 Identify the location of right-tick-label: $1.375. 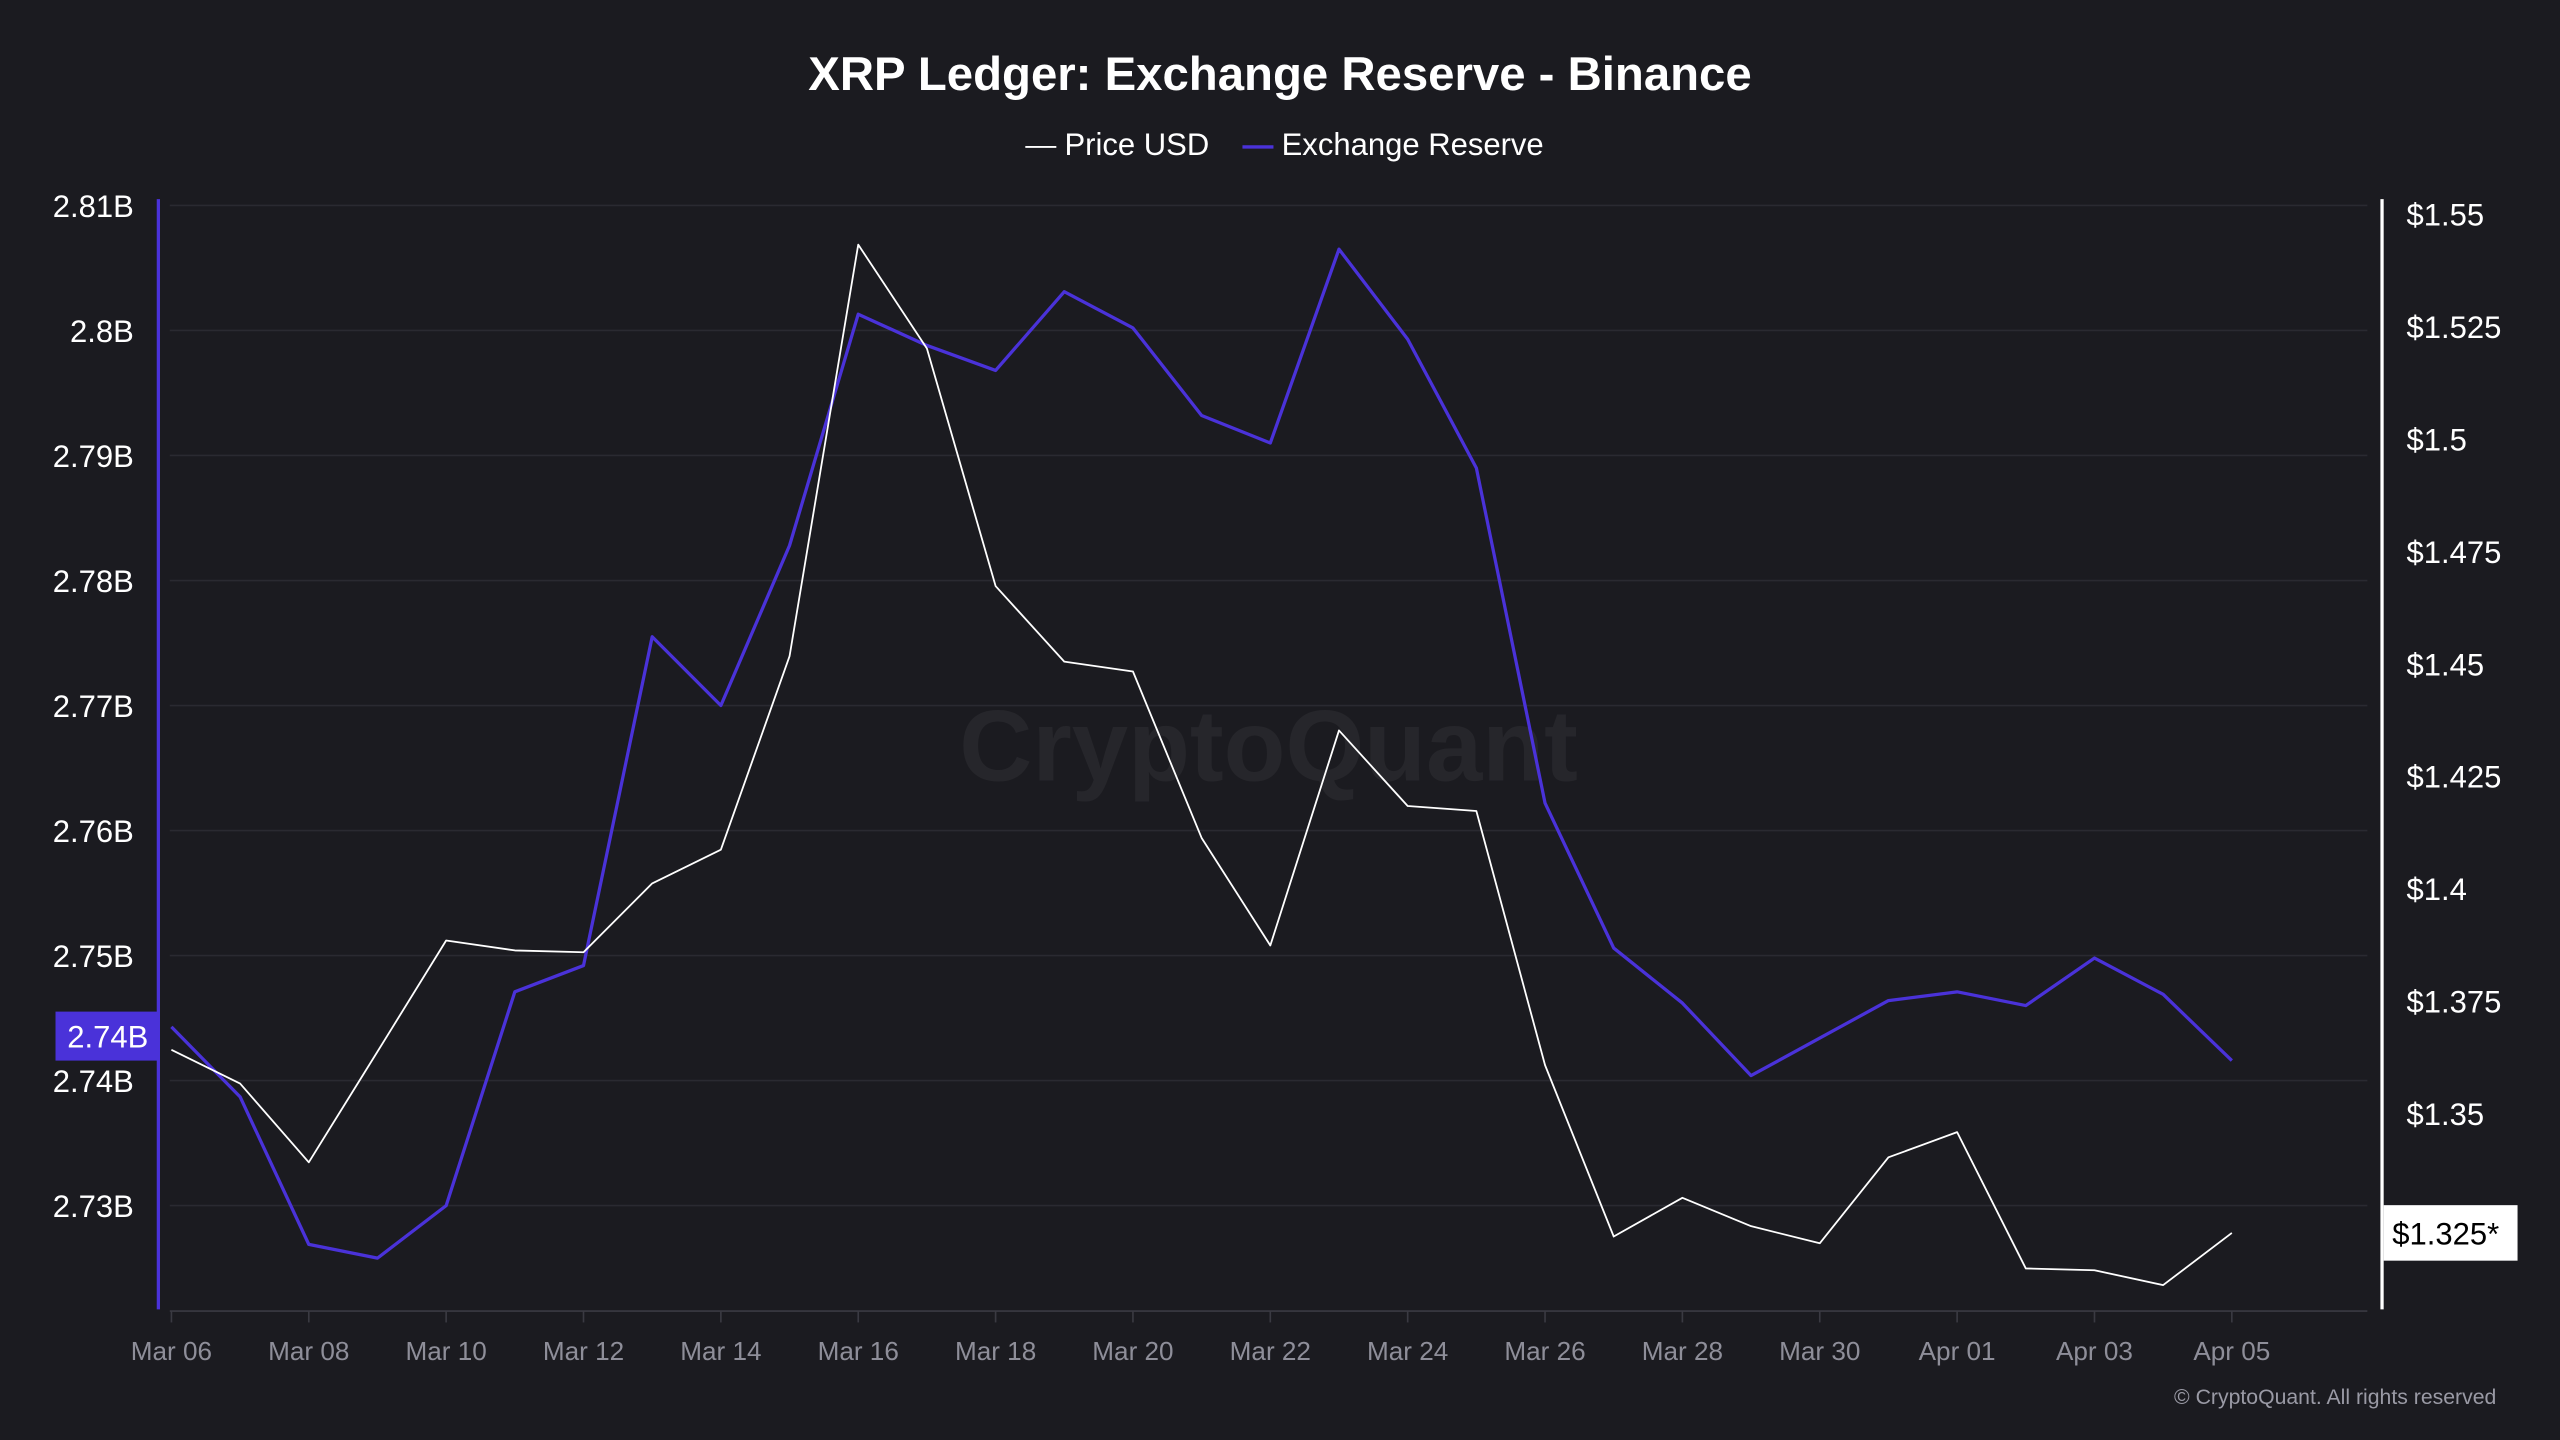
(2454, 1002).